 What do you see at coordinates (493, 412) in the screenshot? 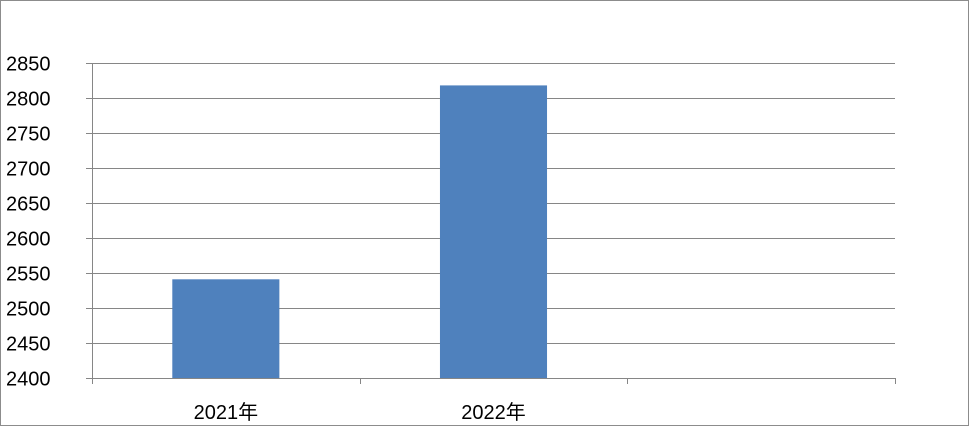
I see `x-tick-label: 2022年` at bounding box center [493, 412].